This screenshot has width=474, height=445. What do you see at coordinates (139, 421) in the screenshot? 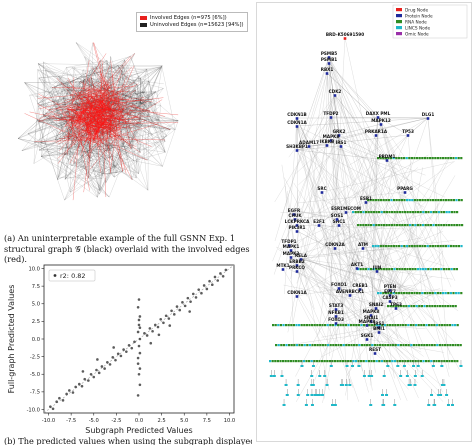
I see `x-tick-label: 0.0` at bounding box center [139, 421].